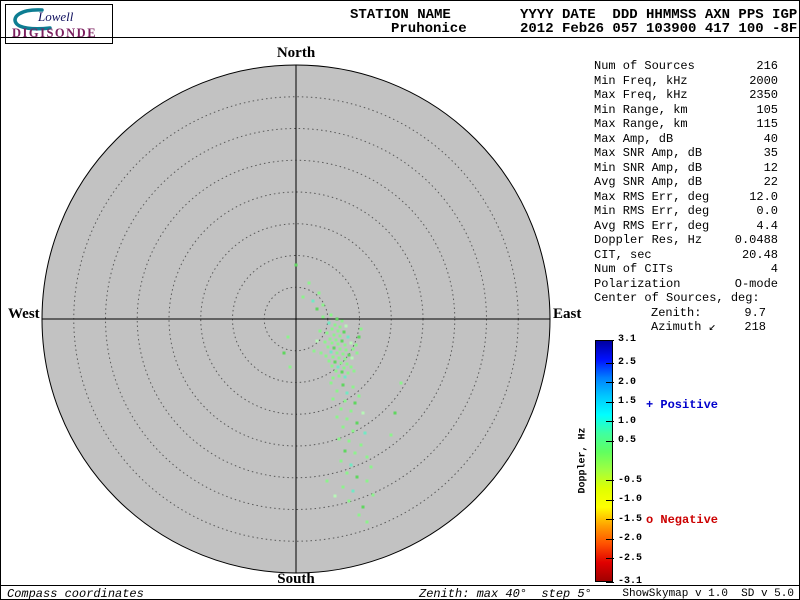  I want to click on stat-label: Min Freq, kHz, so click(641, 80).